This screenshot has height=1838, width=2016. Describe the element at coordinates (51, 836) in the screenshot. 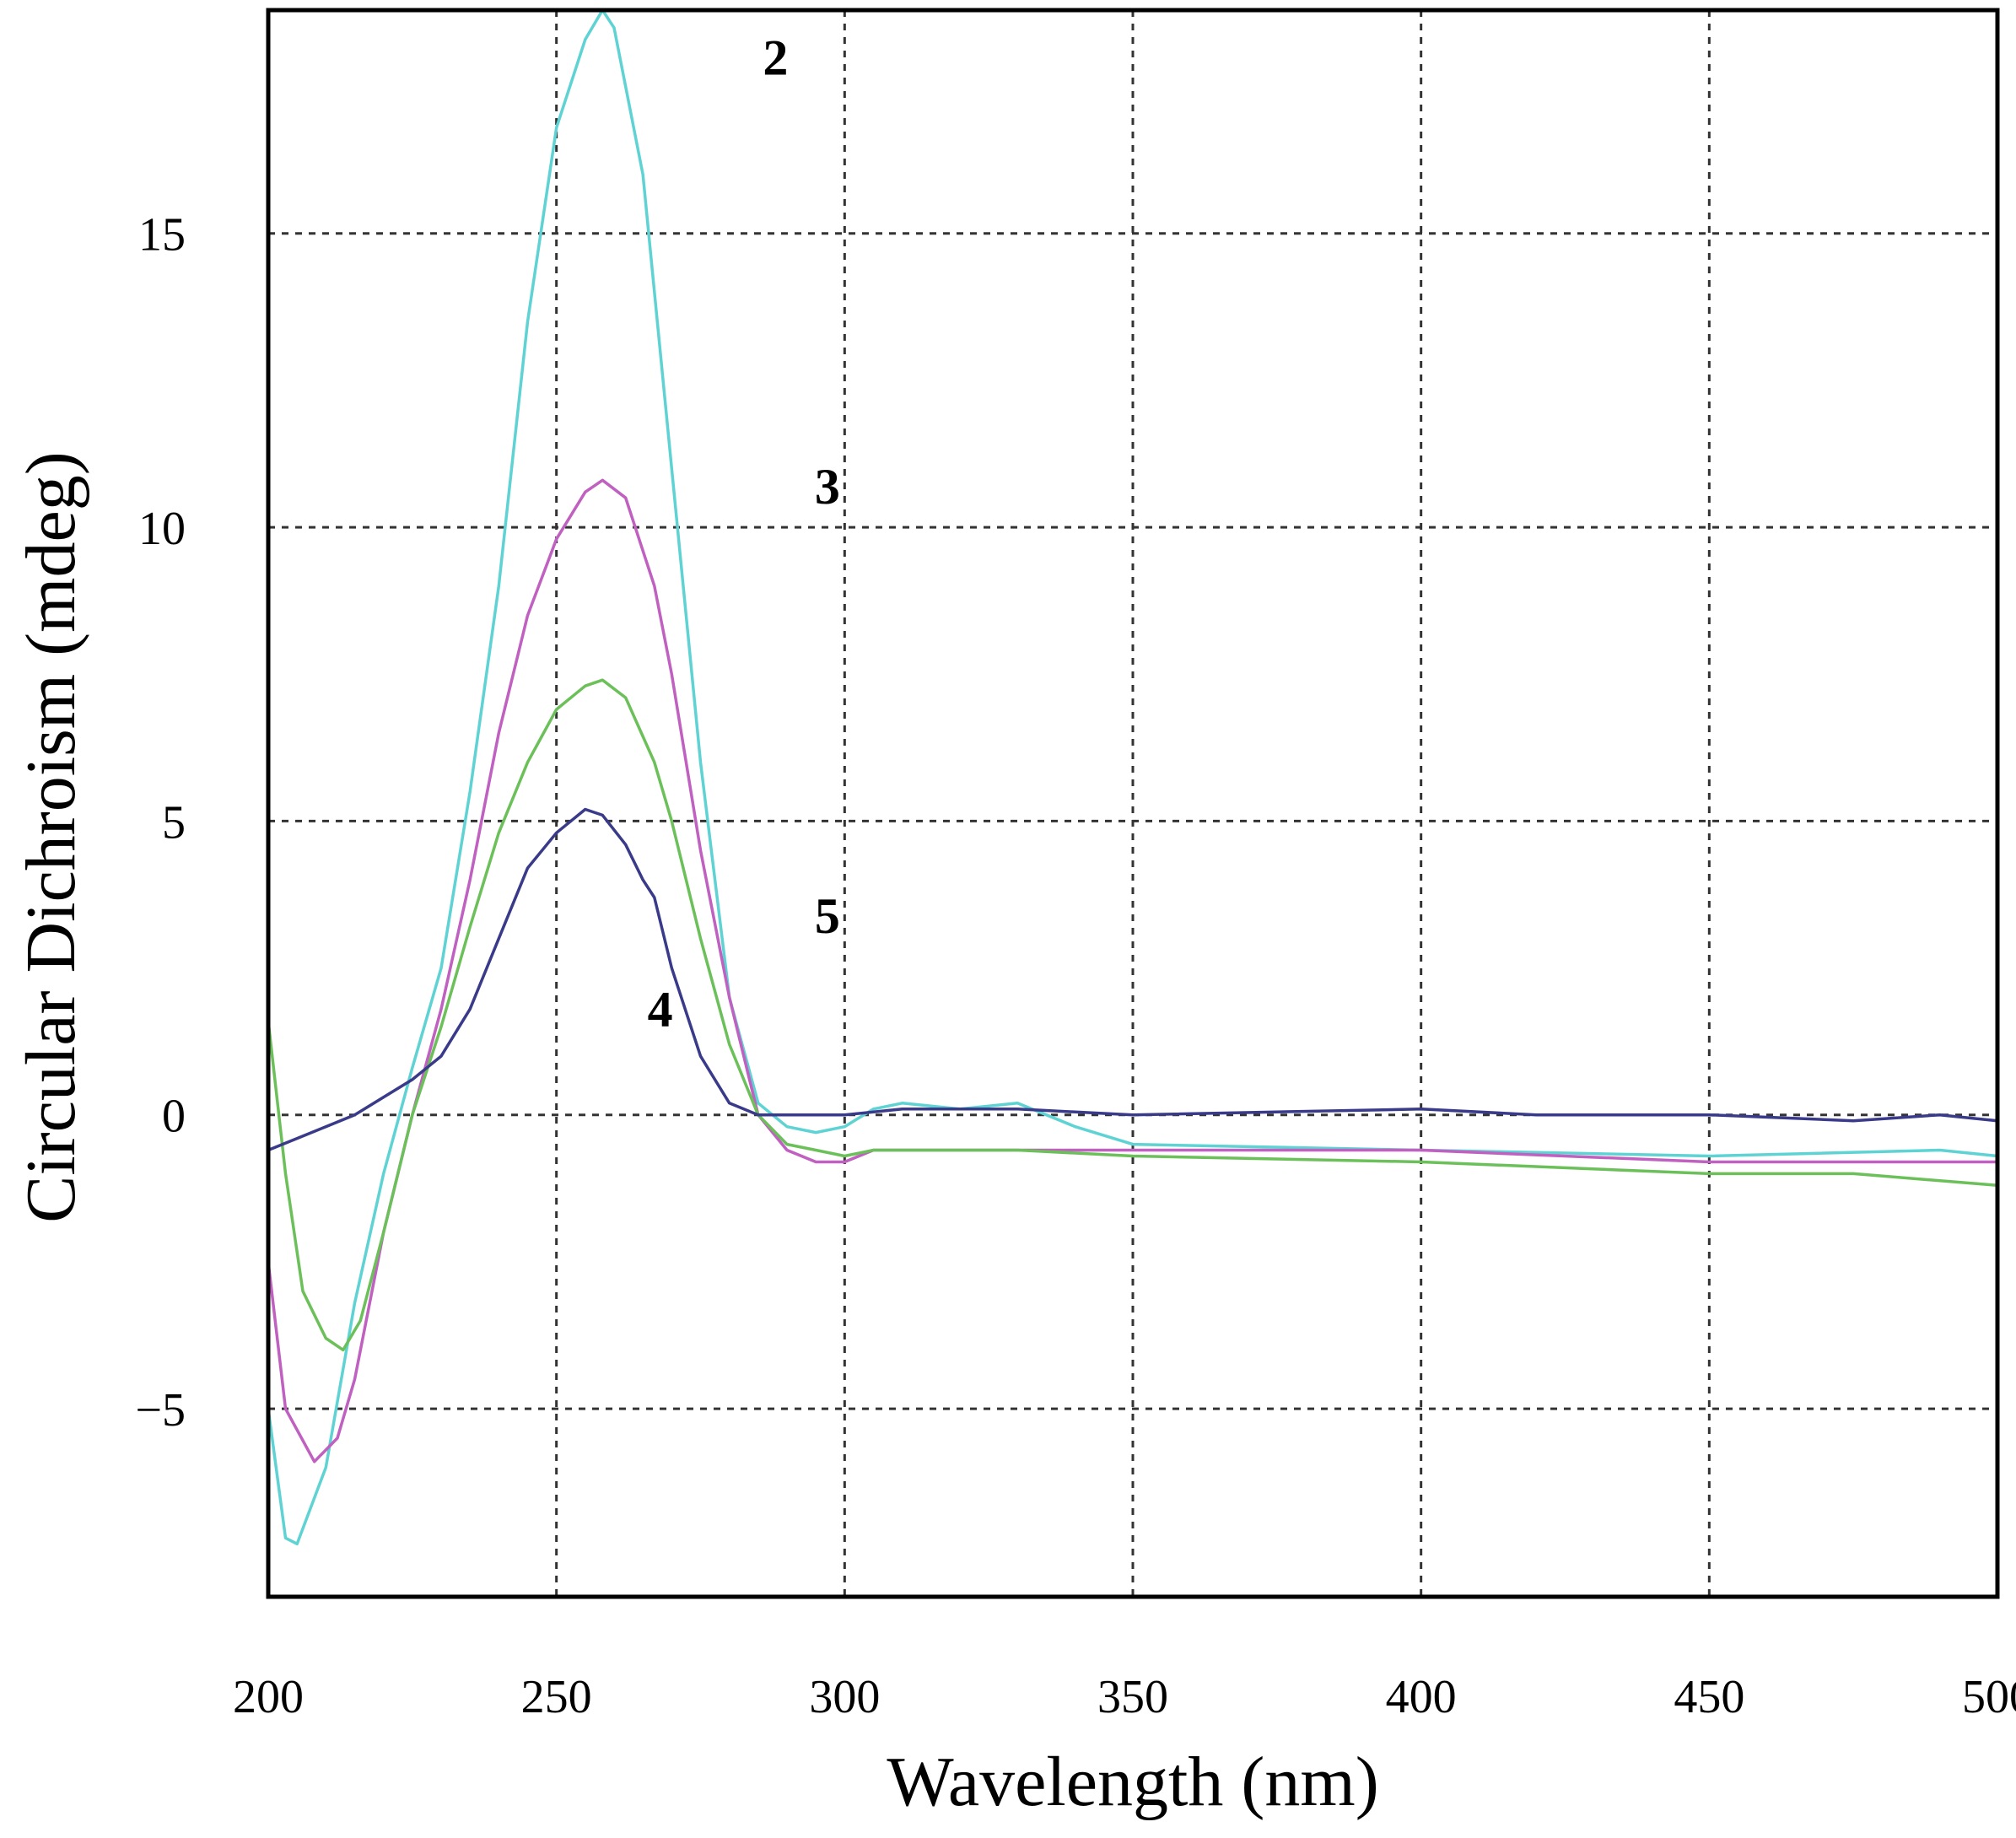

I see `y-axis-title: Circular Dichroism (mdeg)` at that location.